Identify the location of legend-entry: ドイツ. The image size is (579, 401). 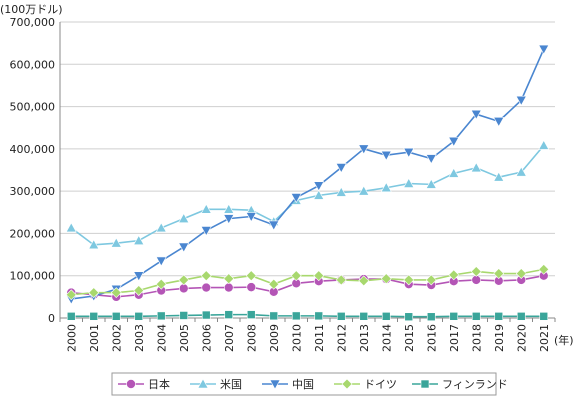
(365, 384).